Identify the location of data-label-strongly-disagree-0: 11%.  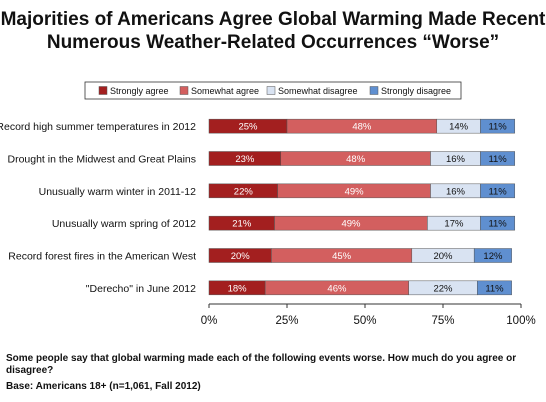
(497, 127).